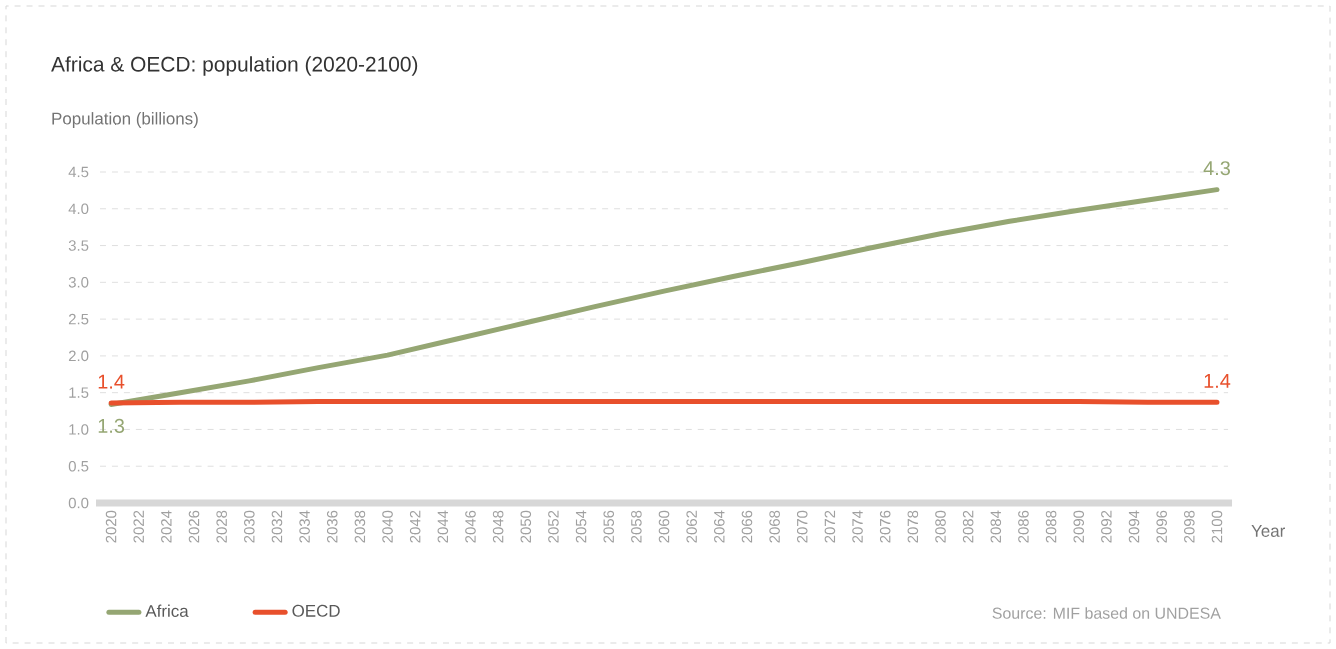  What do you see at coordinates (609, 526) in the screenshot?
I see `x-tick-label: 2056` at bounding box center [609, 526].